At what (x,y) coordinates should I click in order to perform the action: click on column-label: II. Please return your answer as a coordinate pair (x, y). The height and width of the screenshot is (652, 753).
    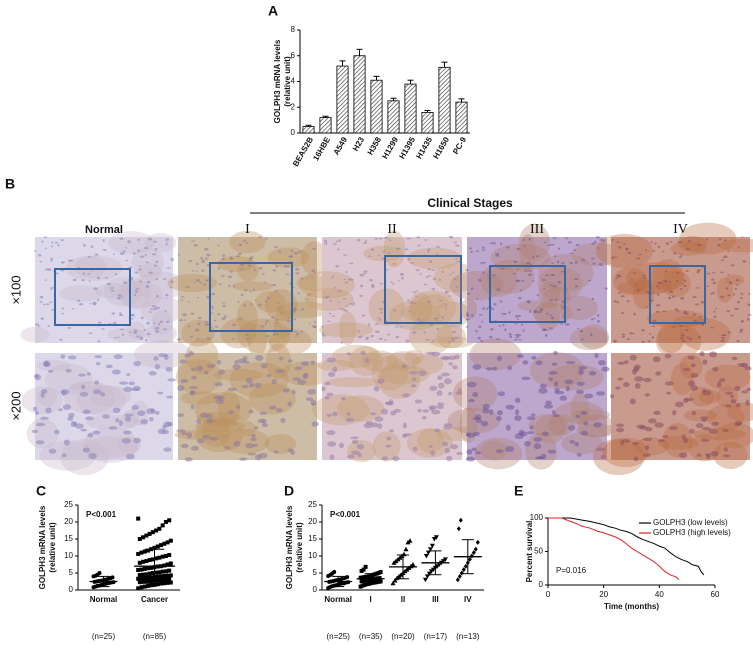
    Looking at the image, I should click on (392, 229).